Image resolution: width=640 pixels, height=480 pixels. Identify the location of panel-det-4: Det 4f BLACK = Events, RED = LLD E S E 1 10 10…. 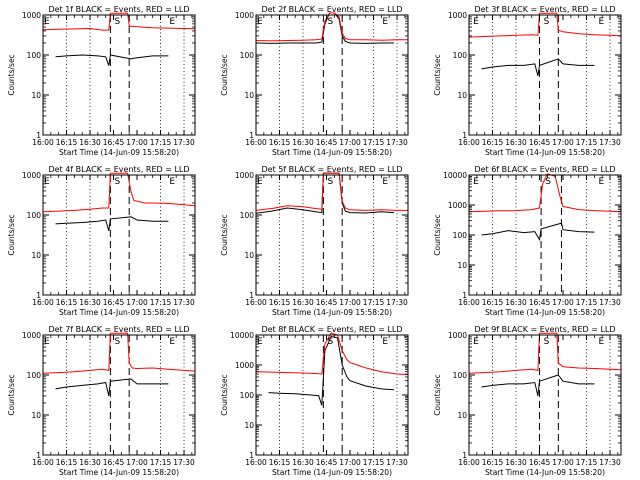
(101, 241).